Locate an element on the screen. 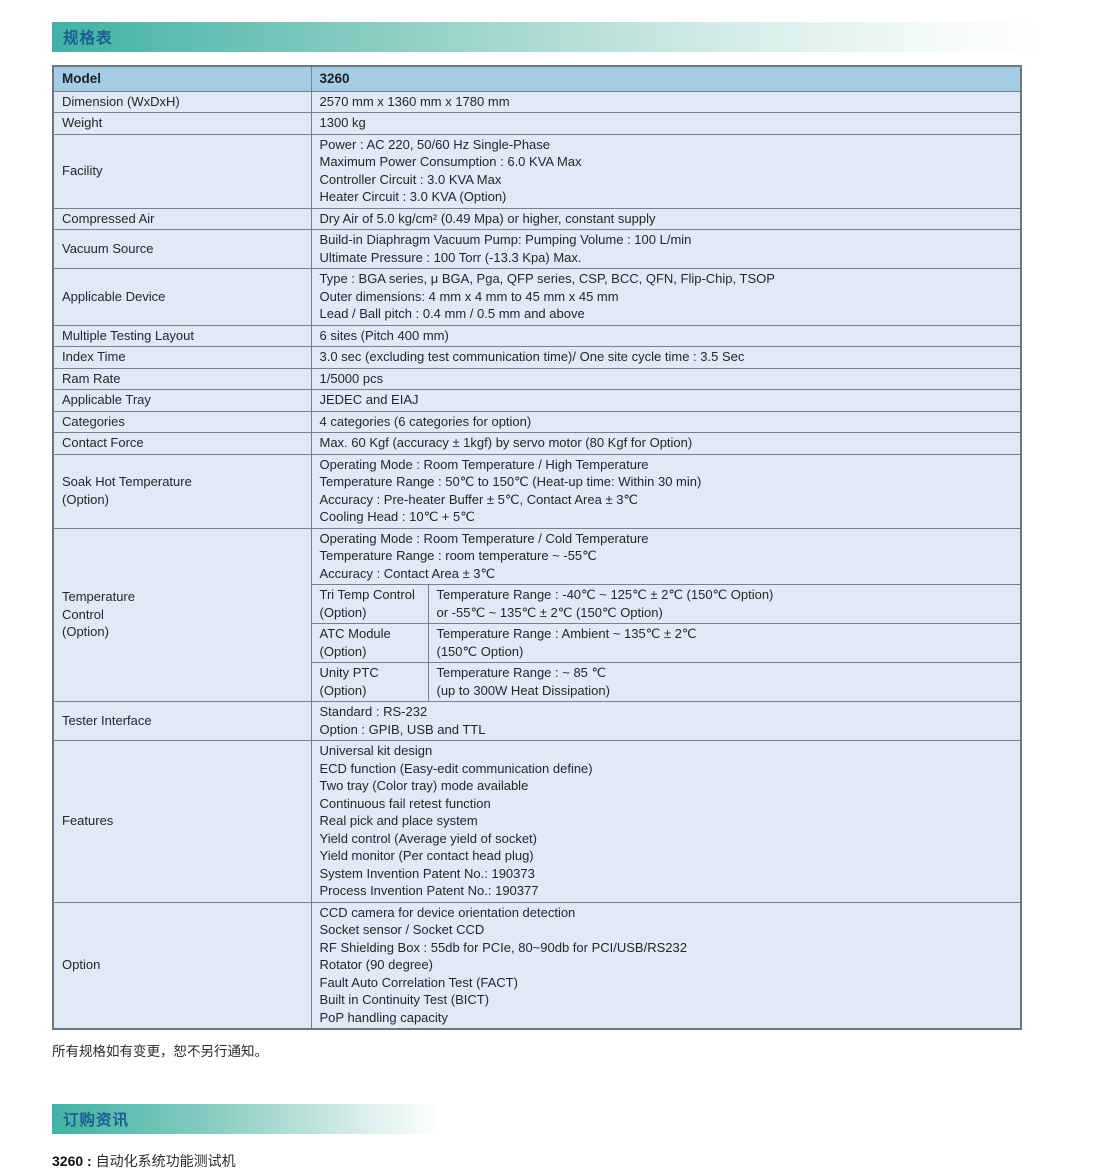 This screenshot has height=1171, width=1102. table-header-row: Model 3260 is located at coordinates (537, 78).